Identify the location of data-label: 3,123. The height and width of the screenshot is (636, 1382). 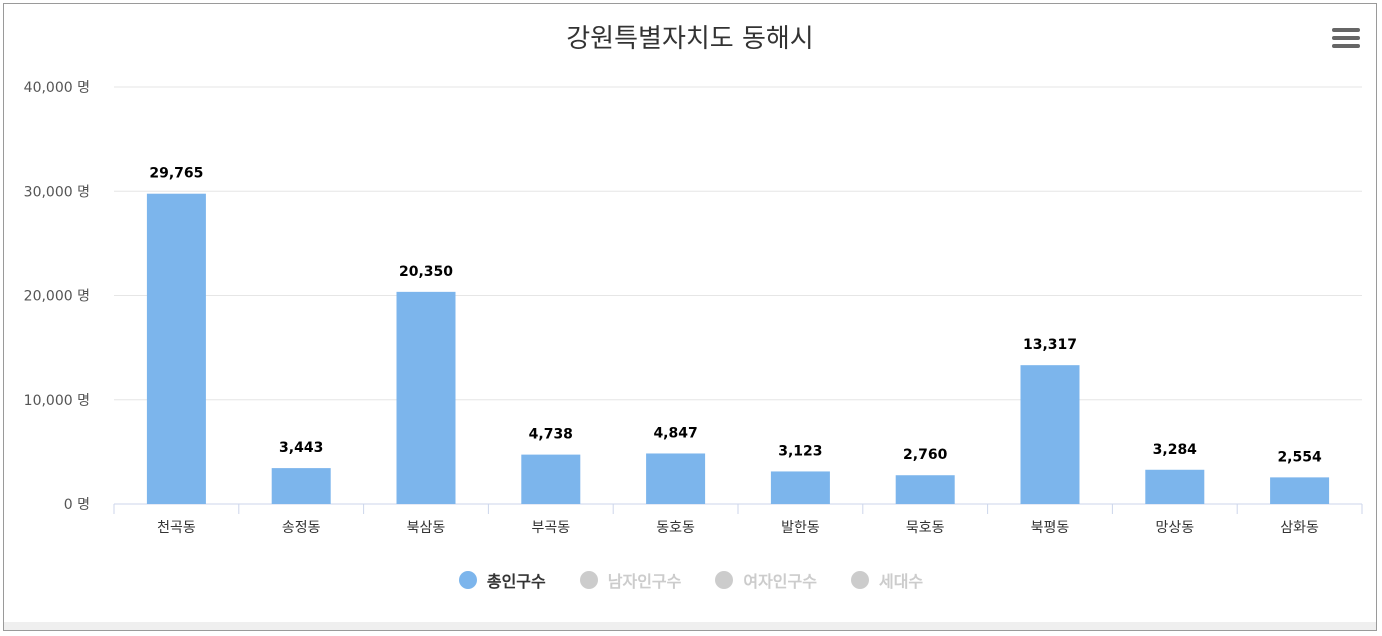
(800, 451).